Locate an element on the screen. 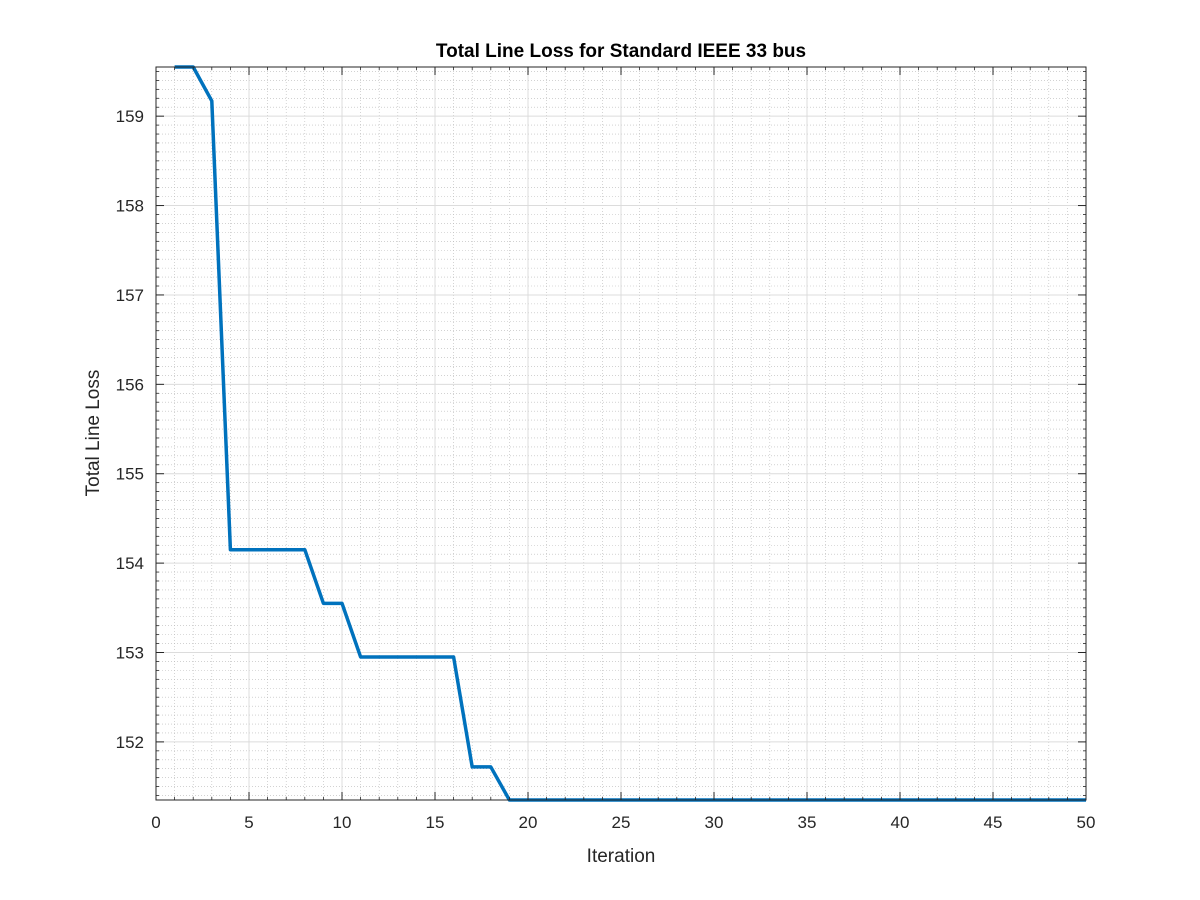 The height and width of the screenshot is (900, 1200). x-tick-label: 35 is located at coordinates (807, 822).